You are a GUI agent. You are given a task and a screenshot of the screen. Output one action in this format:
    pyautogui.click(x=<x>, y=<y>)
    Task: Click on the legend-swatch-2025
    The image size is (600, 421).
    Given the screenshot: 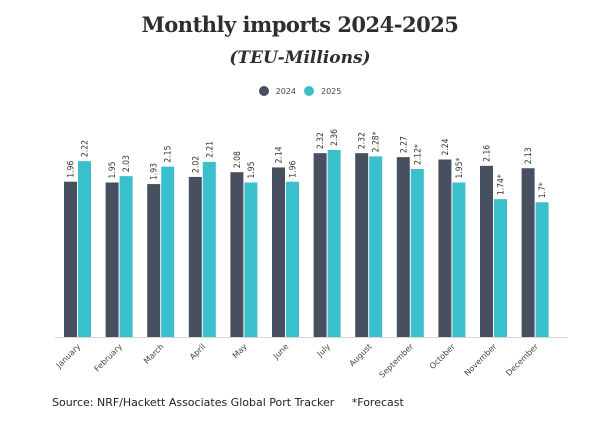 What is the action you would take?
    pyautogui.click(x=309, y=91)
    